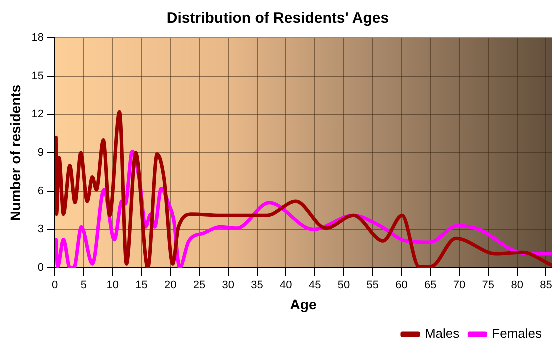 The height and width of the screenshot is (353, 560). What do you see at coordinates (112, 286) in the screenshot?
I see `x-tick-label: 10` at bounding box center [112, 286].